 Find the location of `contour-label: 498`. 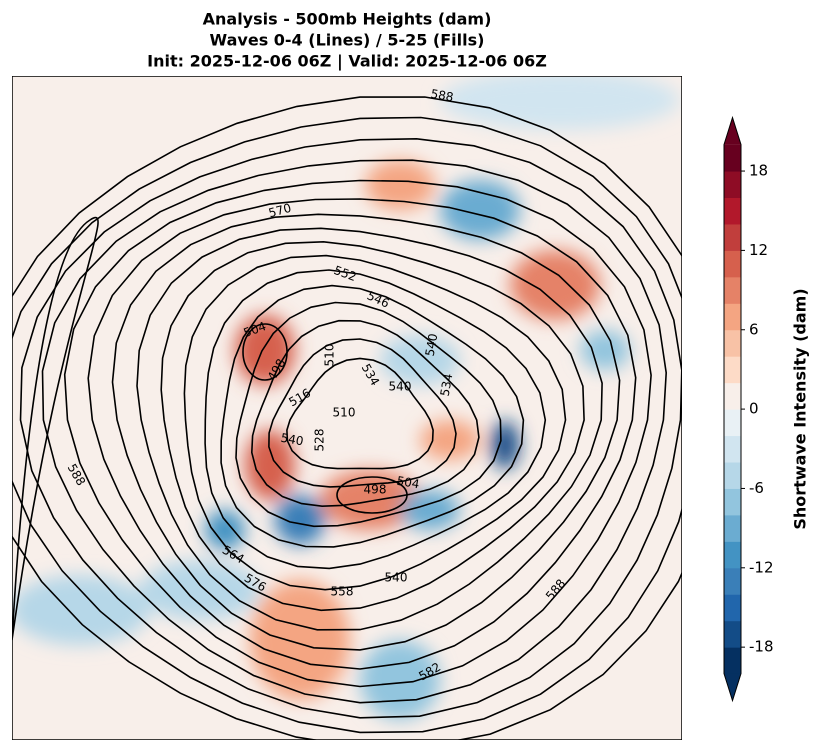

contour-label: 498 is located at coordinates (375, 490).